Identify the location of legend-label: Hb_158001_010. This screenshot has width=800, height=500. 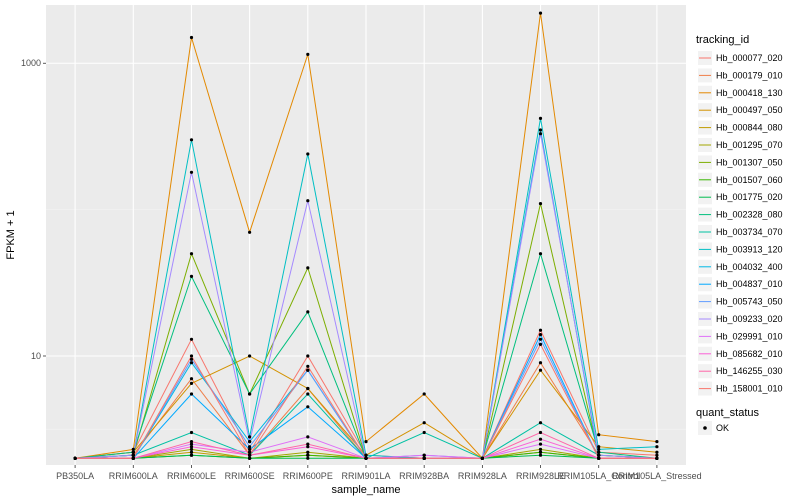
(749, 389).